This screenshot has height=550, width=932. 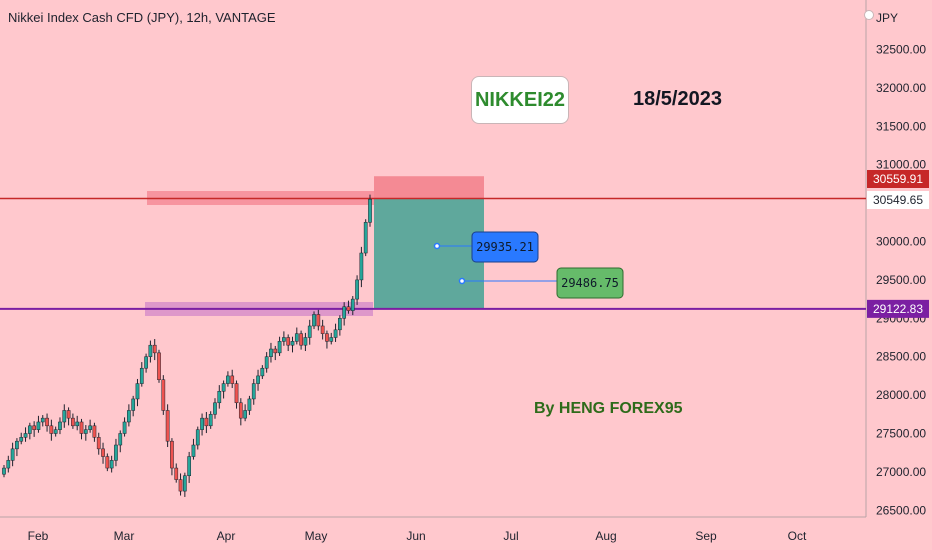 I want to click on y-tick-label: 27500.00, so click(x=901, y=434).